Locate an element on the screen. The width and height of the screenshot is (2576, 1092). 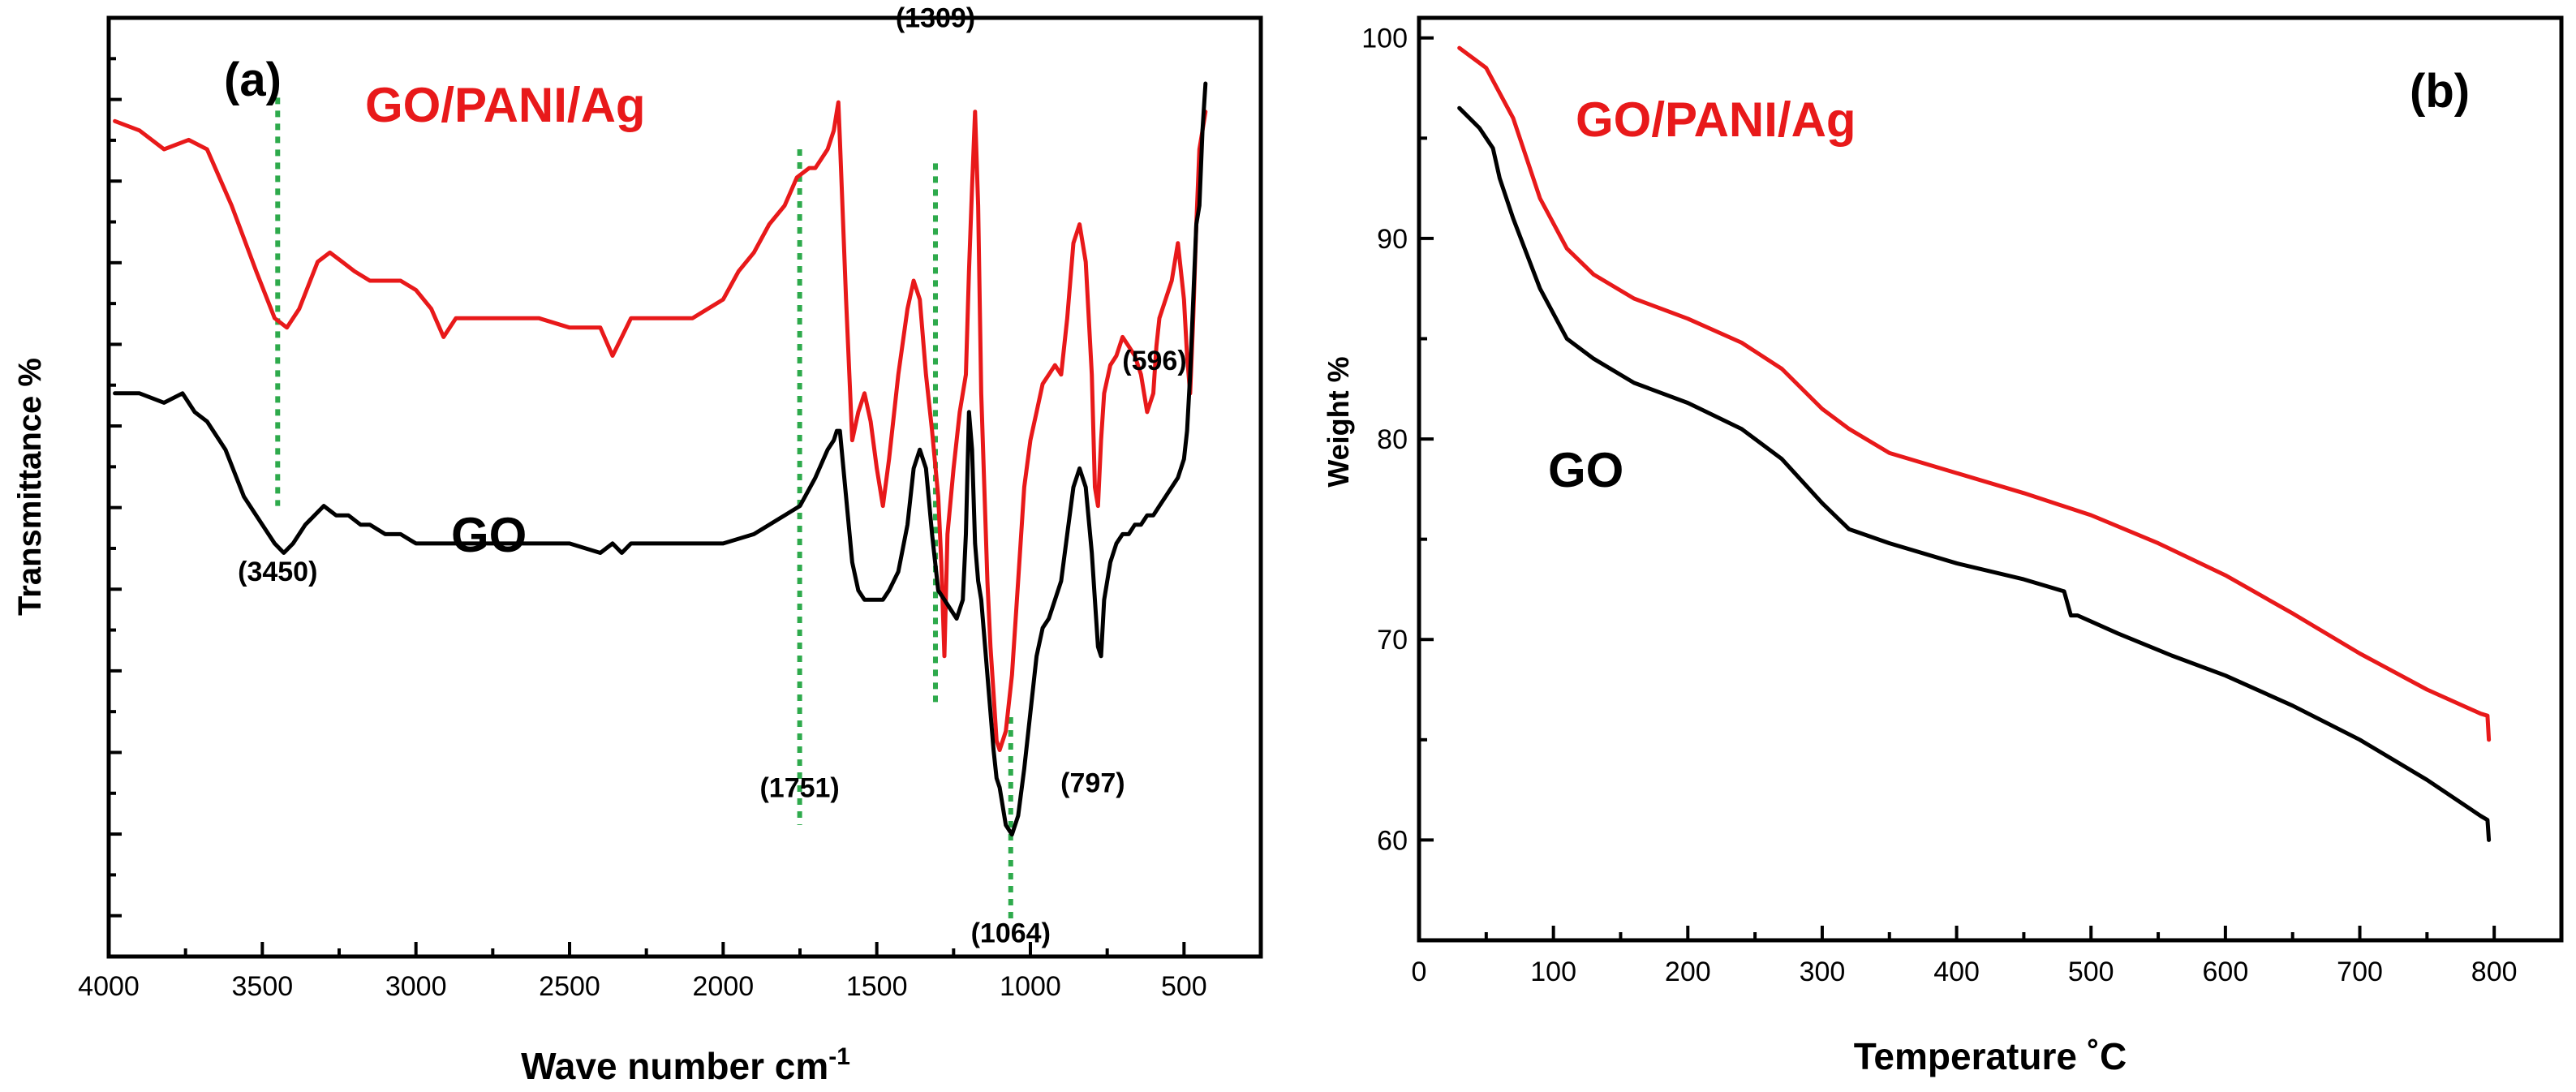
panel-a-peak-label: (3450) is located at coordinates (277, 572).